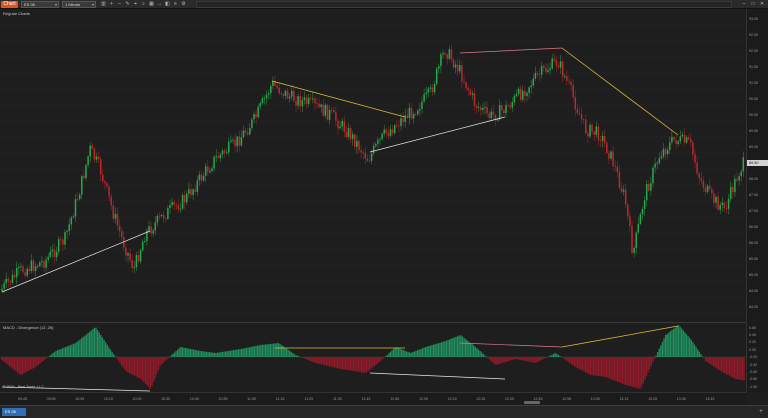 The image size is (768, 418). Describe the element at coordinates (111, 4) in the screenshot. I see `plus-icon: +` at that location.